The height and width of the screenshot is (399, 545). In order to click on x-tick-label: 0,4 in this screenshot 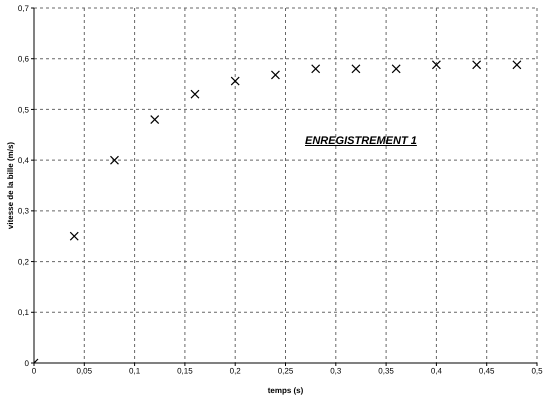, I will do `click(436, 371)`.